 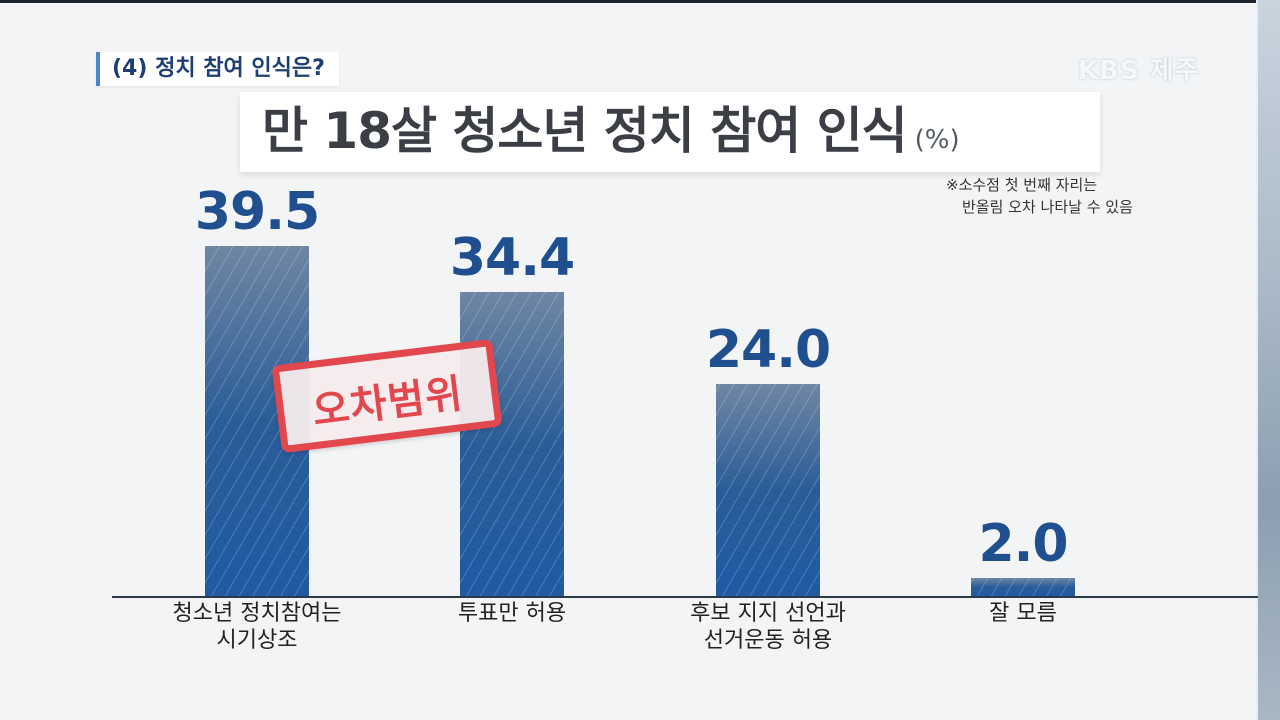 What do you see at coordinates (257, 212) in the screenshot?
I see `bar-value-label-1: 39.5` at bounding box center [257, 212].